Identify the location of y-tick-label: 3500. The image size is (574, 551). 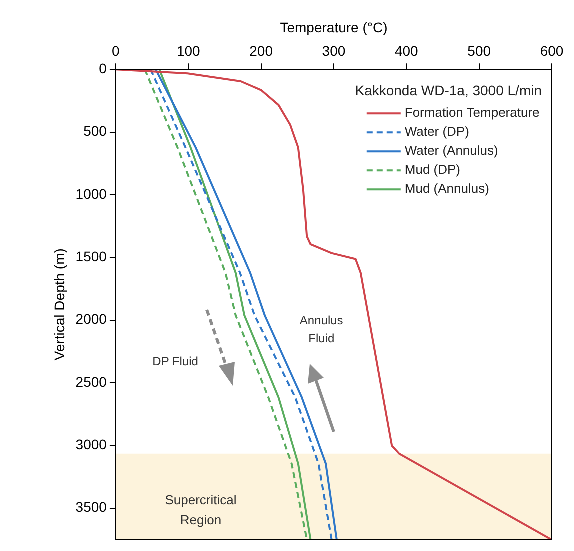
(92, 507).